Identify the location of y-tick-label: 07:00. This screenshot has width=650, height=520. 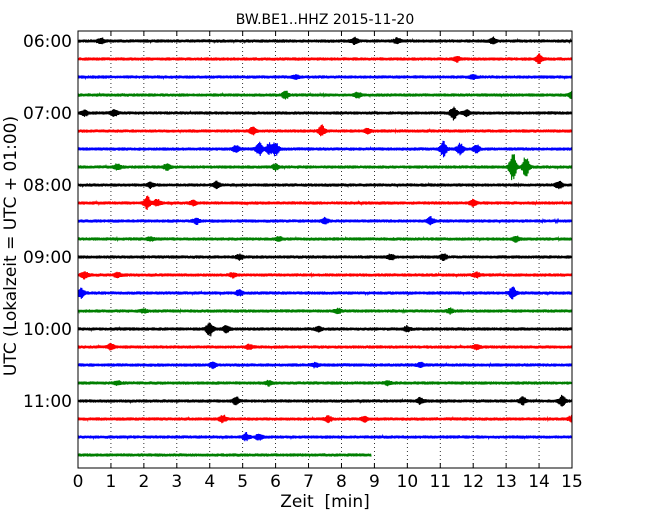
(47, 114).